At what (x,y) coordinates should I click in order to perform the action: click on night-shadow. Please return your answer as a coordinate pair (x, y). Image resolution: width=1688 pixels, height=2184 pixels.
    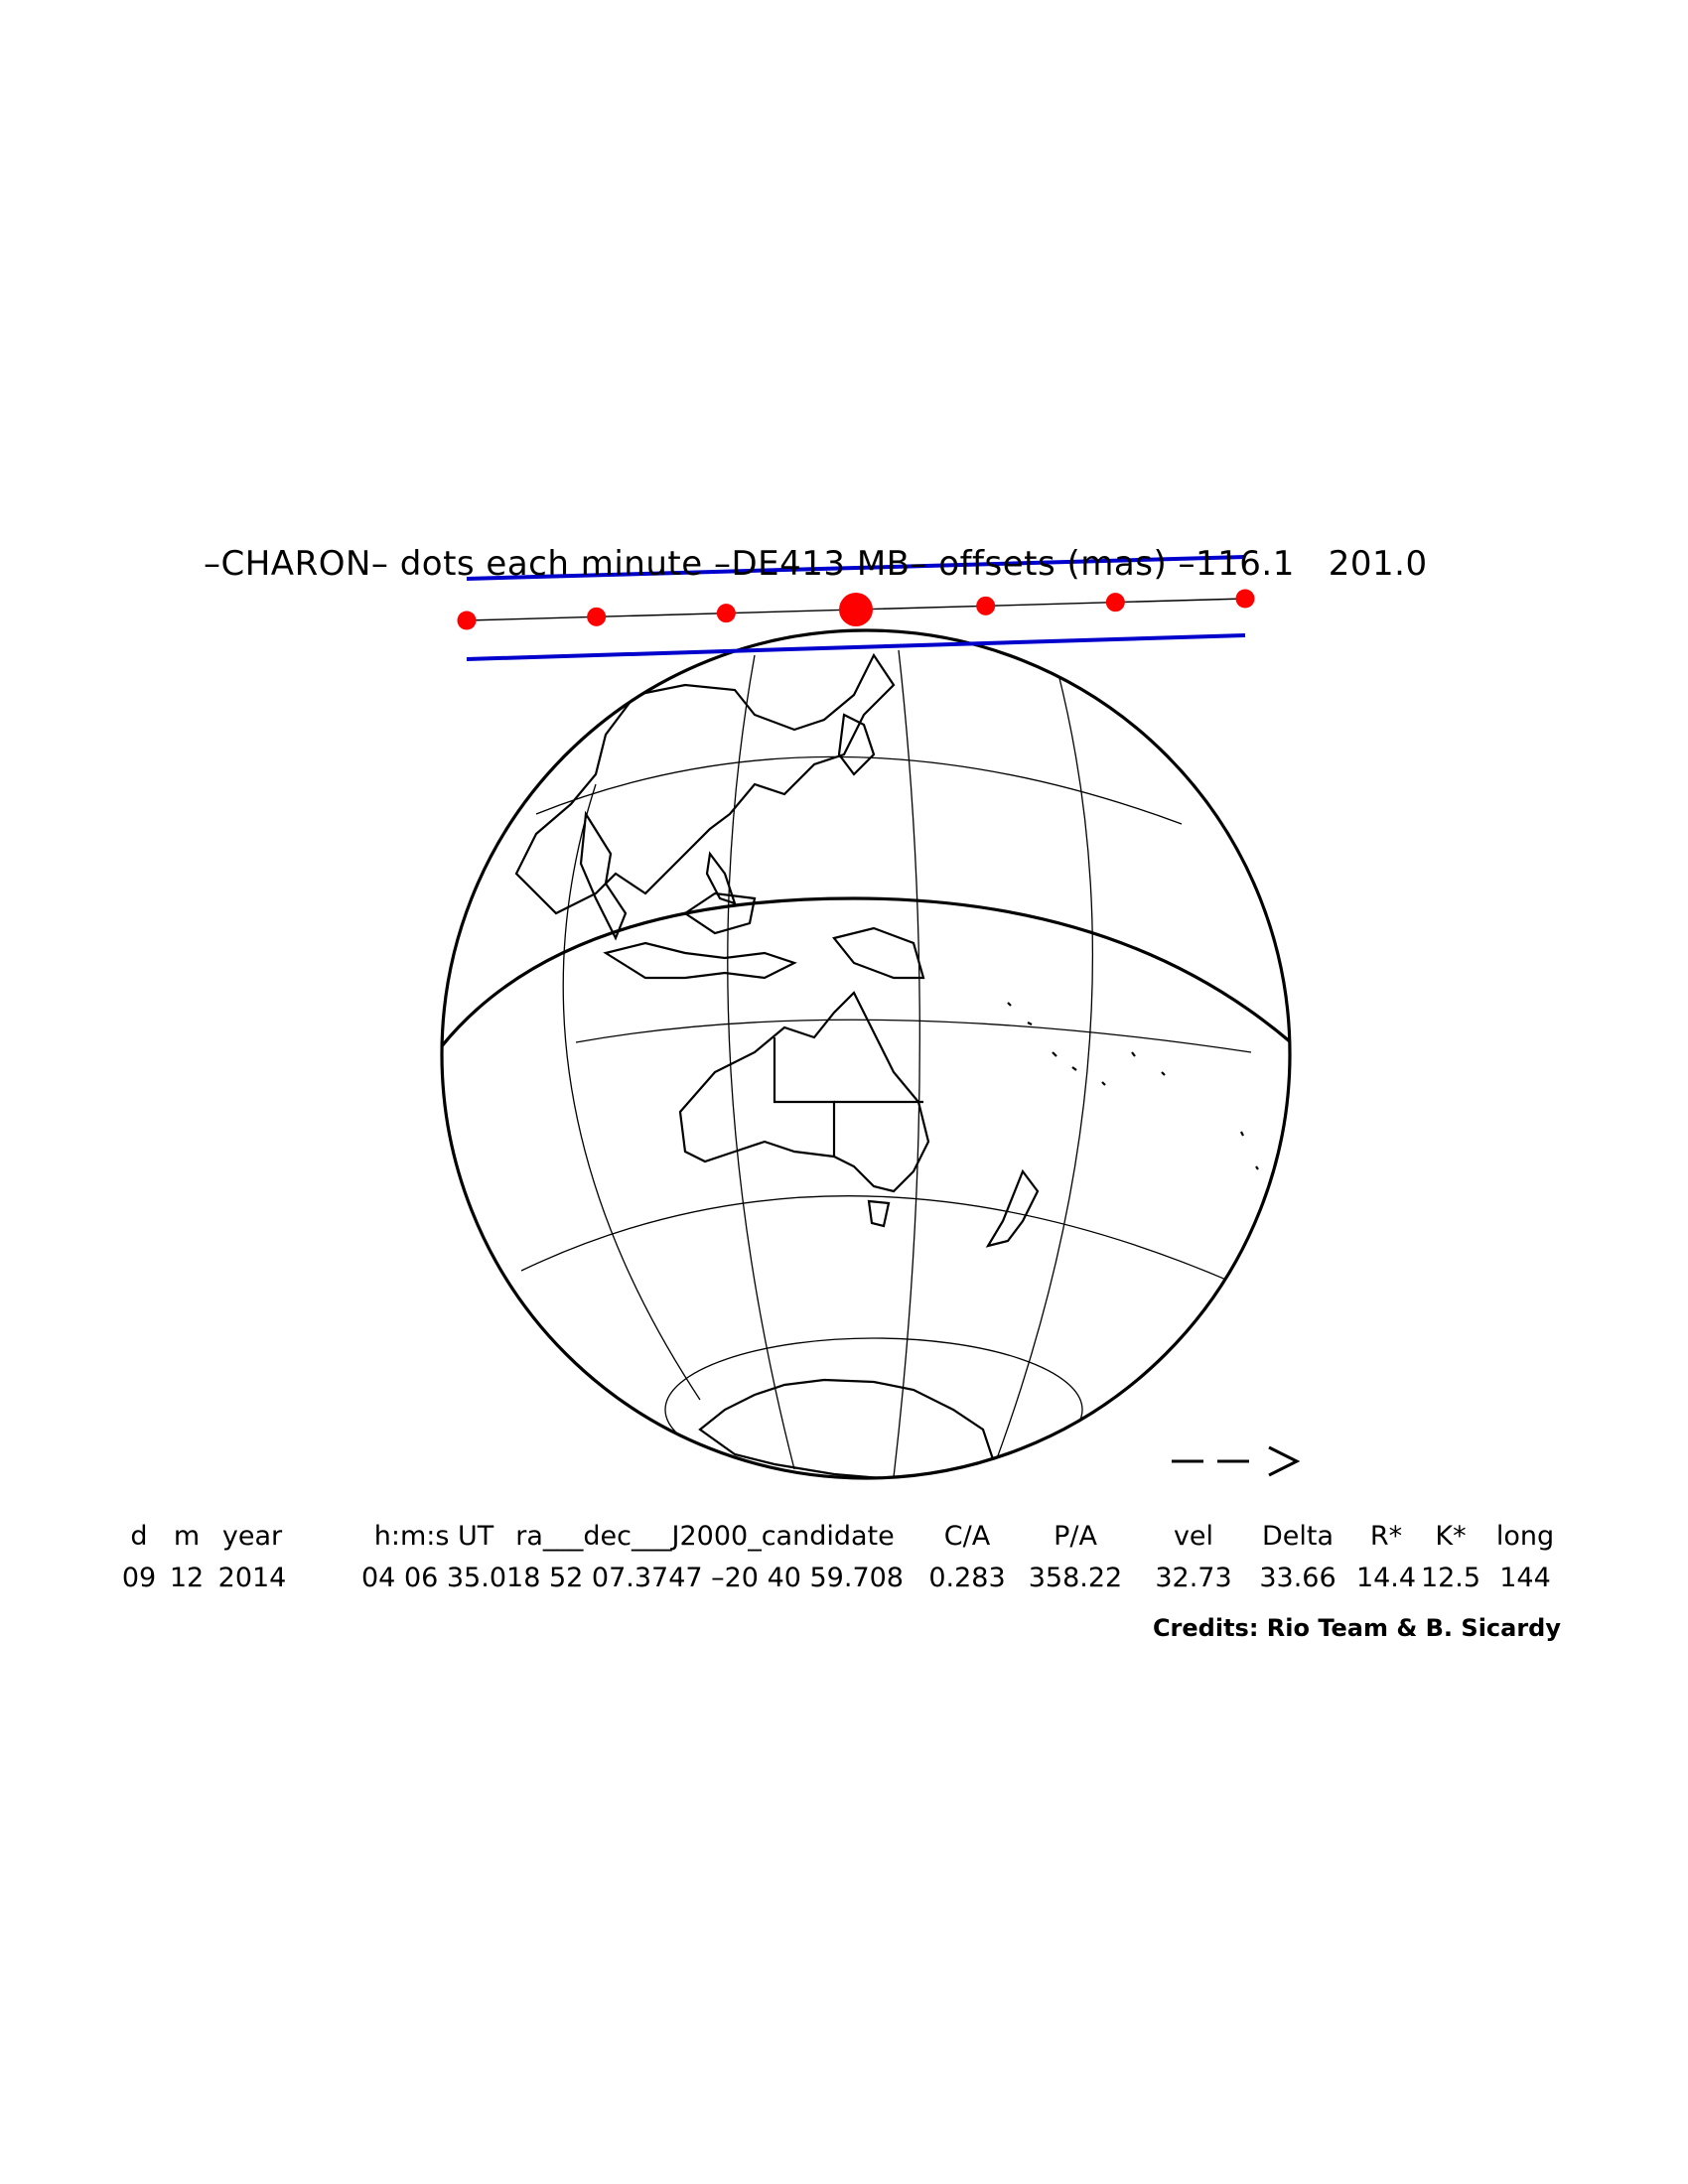
    Looking at the image, I should click on (1181, 1047).